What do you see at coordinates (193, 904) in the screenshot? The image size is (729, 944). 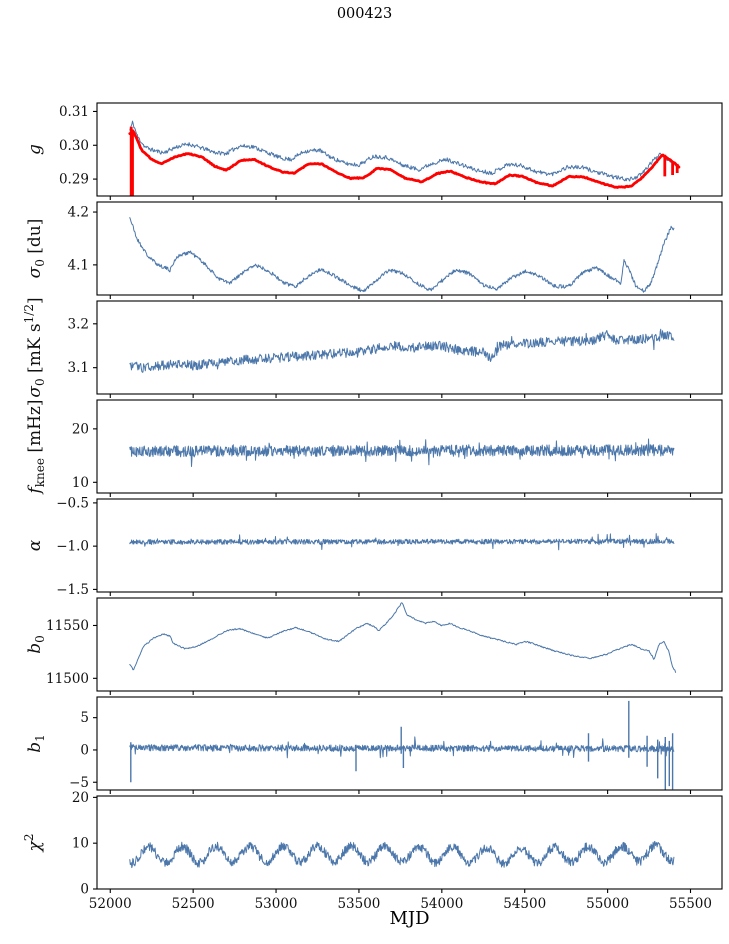 I see `x-tick-label: 52500` at bounding box center [193, 904].